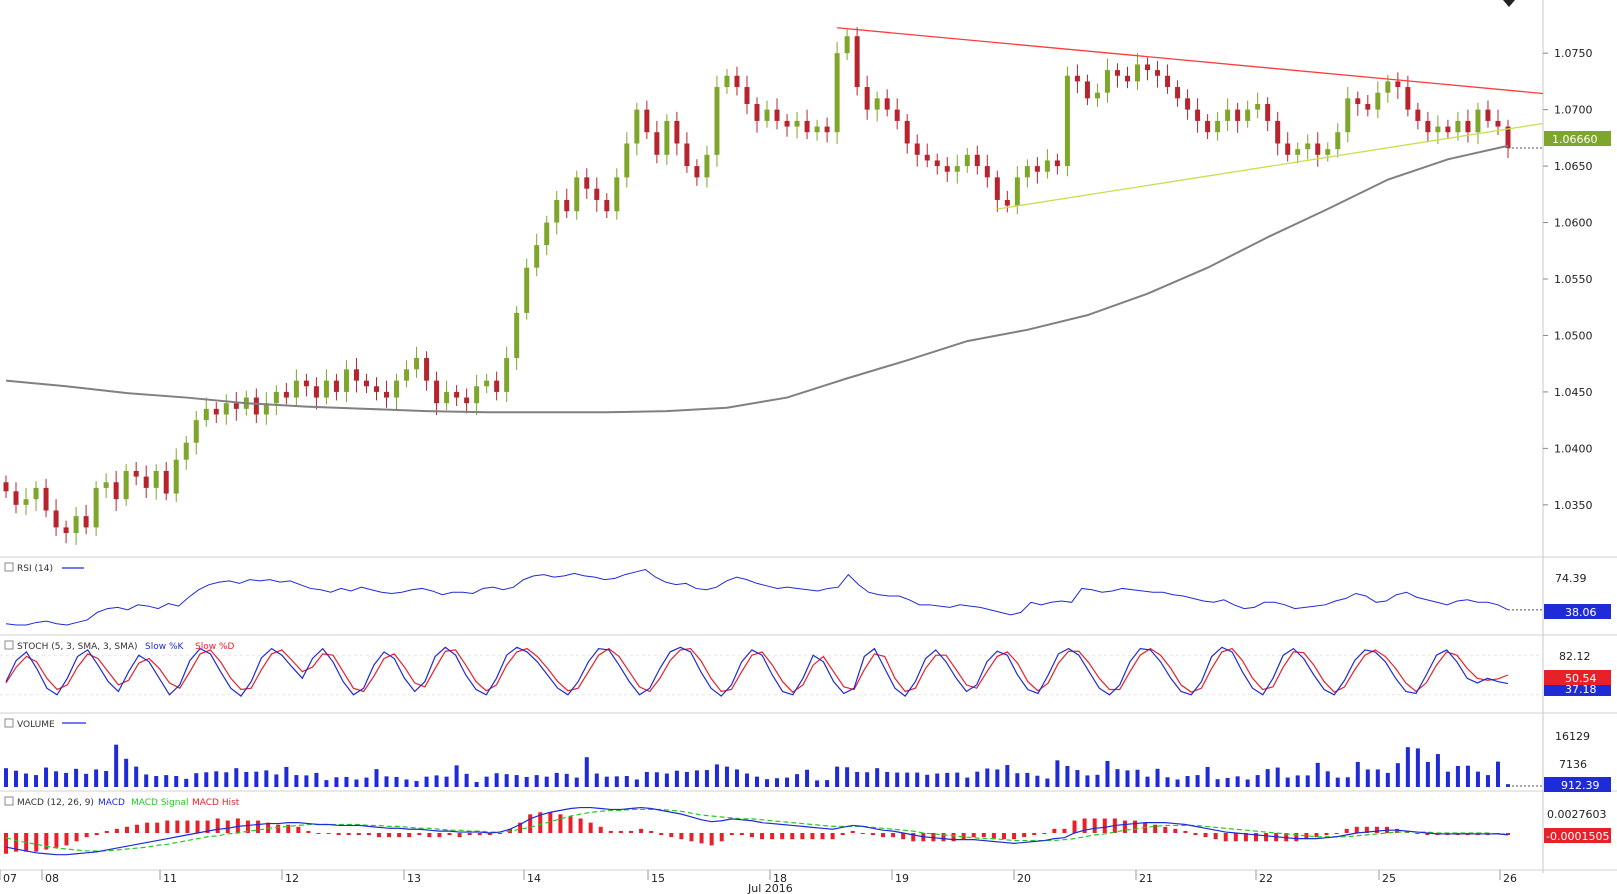 This screenshot has height=894, width=1617. Describe the element at coordinates (1190, 61) in the screenshot. I see `resistance-trendline` at that location.